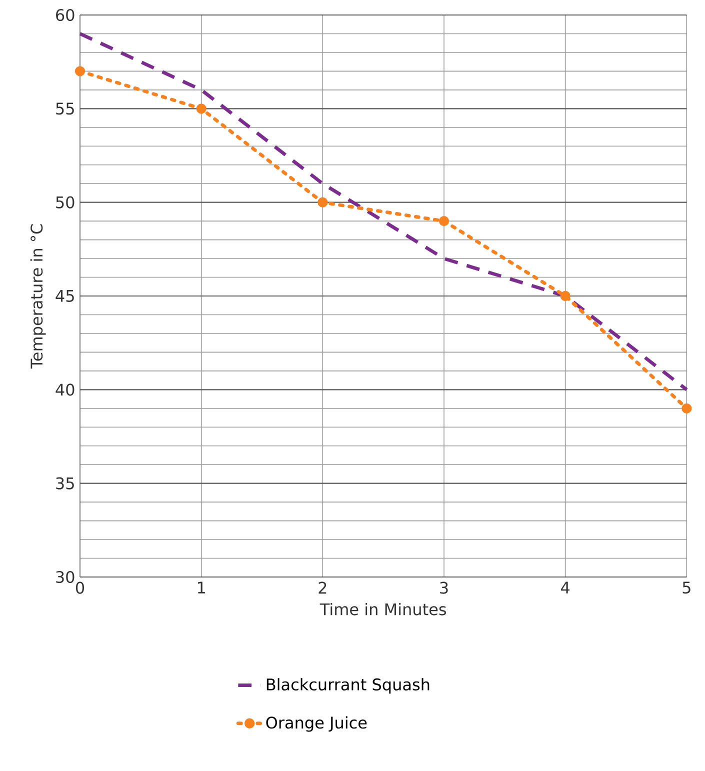 The height and width of the screenshot is (771, 705). Describe the element at coordinates (201, 588) in the screenshot. I see `x-tick-label: 1` at that location.